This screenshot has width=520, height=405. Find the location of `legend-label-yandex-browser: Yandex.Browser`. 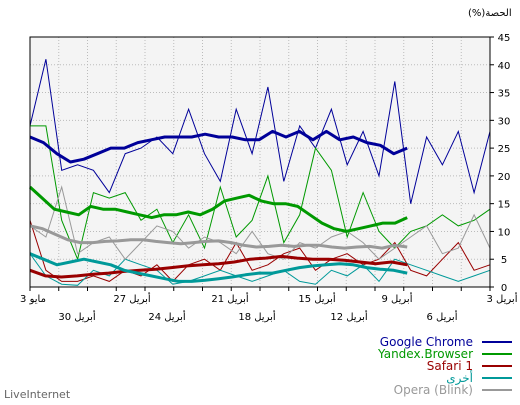

legend-label-yandex-browser: Yandex.Browser is located at coordinates (425, 354).